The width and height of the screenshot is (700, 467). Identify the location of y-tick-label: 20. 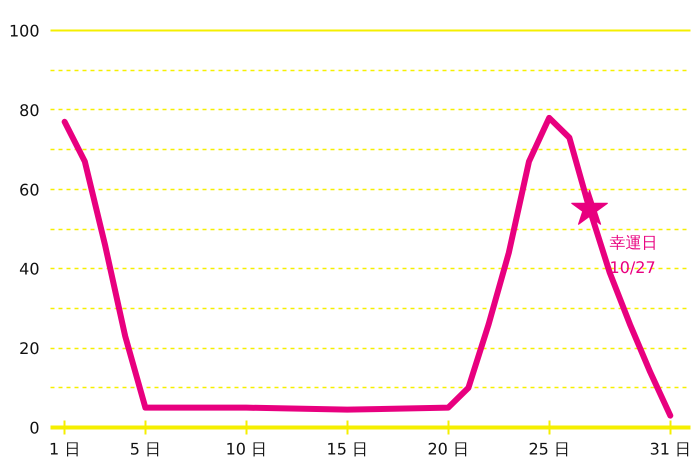
(29, 348).